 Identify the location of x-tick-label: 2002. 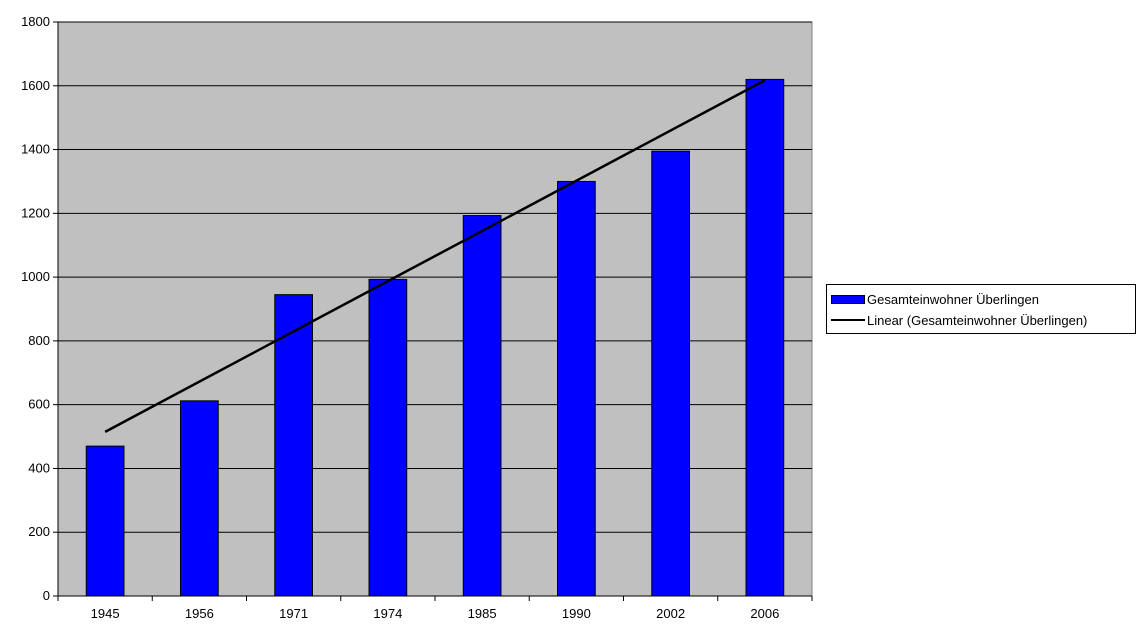
(670, 613).